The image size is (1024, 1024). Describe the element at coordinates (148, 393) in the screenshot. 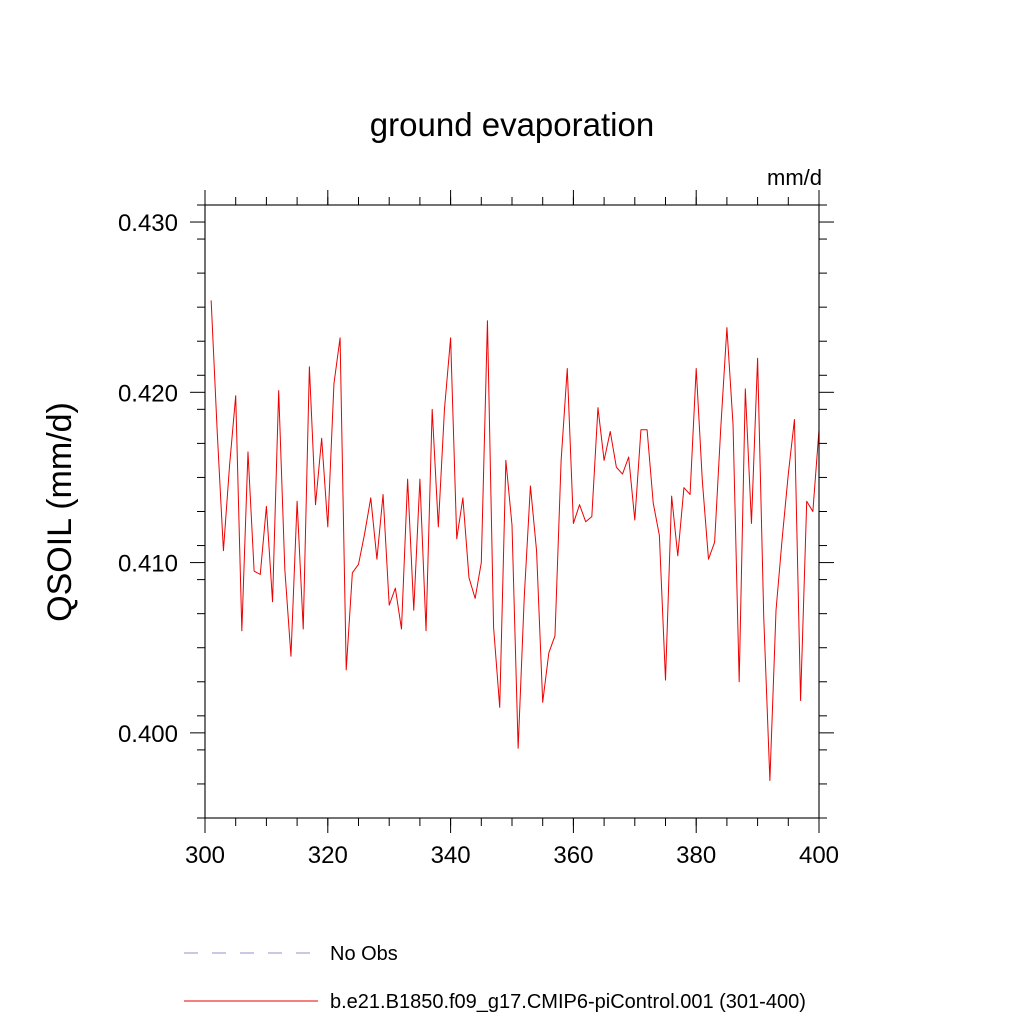

I see `y-tick-label: 0.420` at that location.